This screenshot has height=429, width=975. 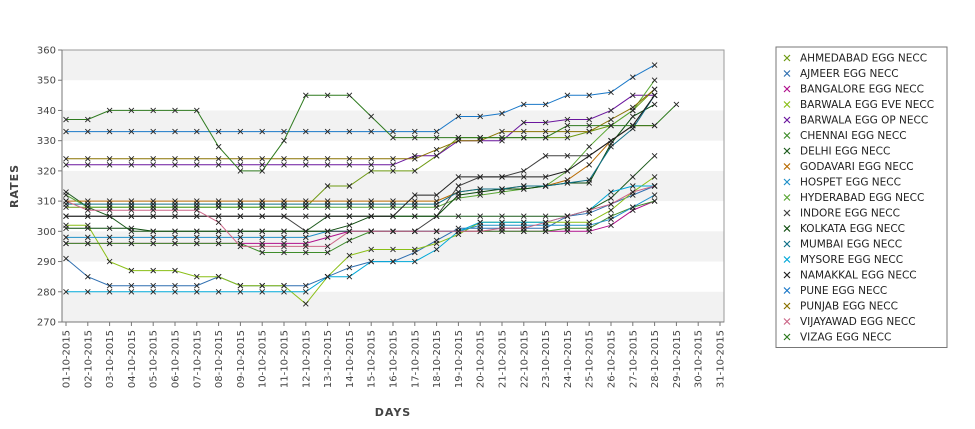 I want to click on y-tick-label: 340, so click(x=46, y=111).